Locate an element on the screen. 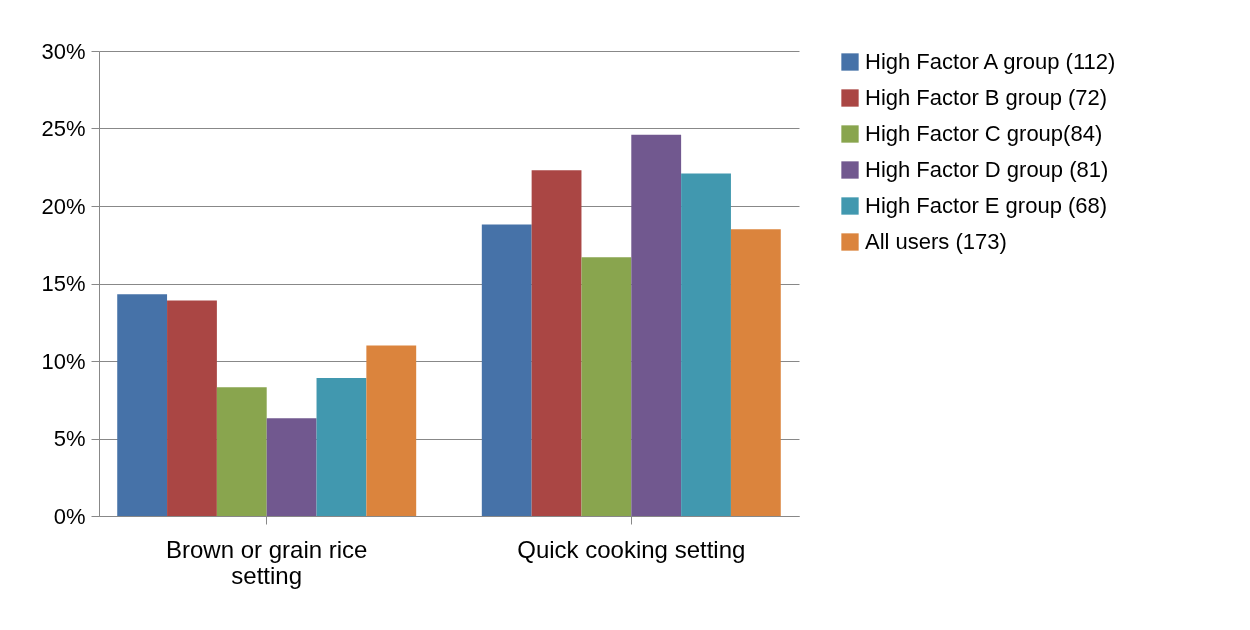 The image size is (1250, 630). x-tick-label: Brown or grain rice setting is located at coordinates (267, 562).